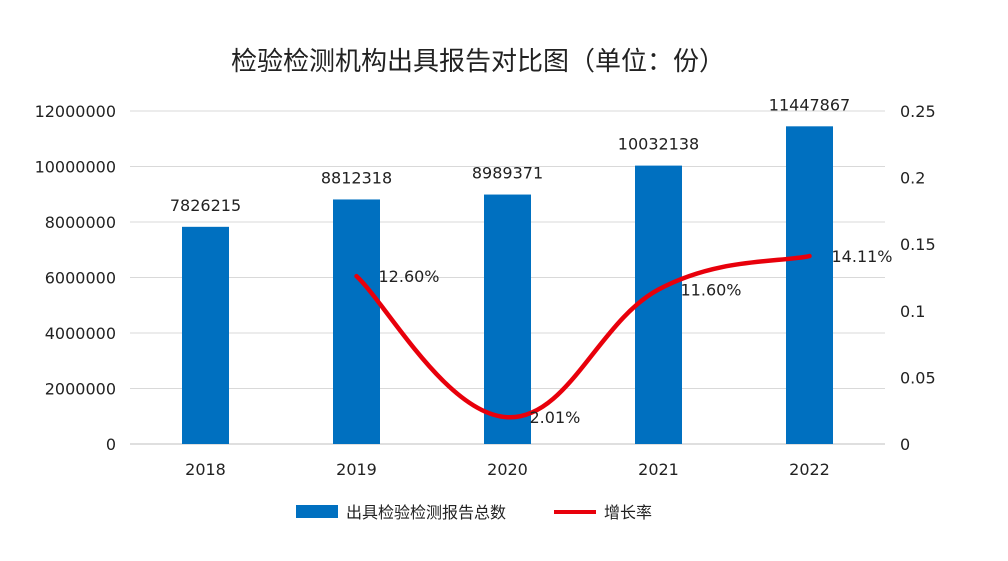  Describe the element at coordinates (205, 335) in the screenshot. I see `bar-2018` at that location.